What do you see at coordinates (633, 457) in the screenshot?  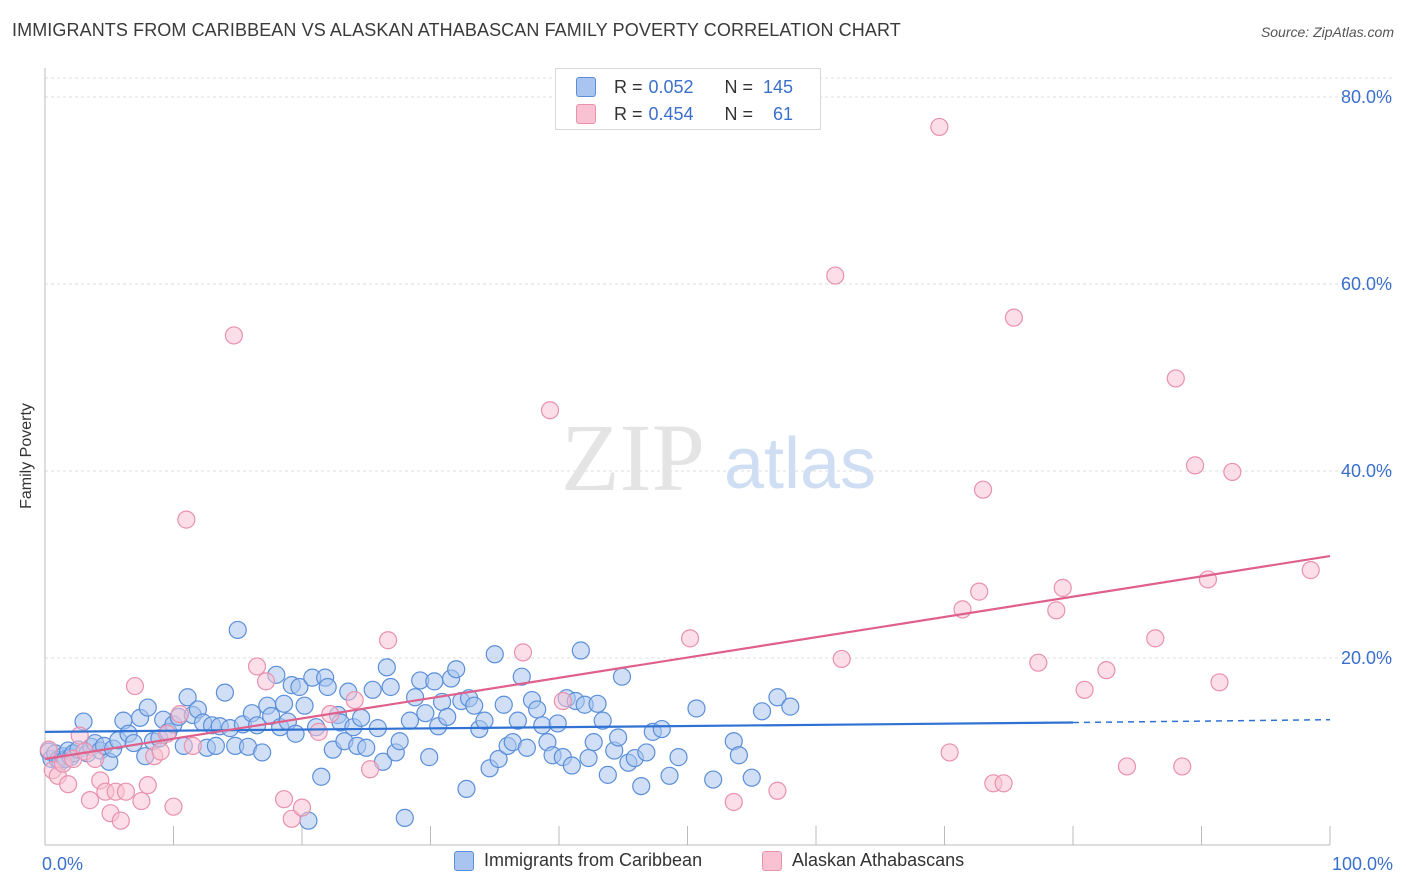 I see `watermark-zip: ZIP` at bounding box center [633, 457].